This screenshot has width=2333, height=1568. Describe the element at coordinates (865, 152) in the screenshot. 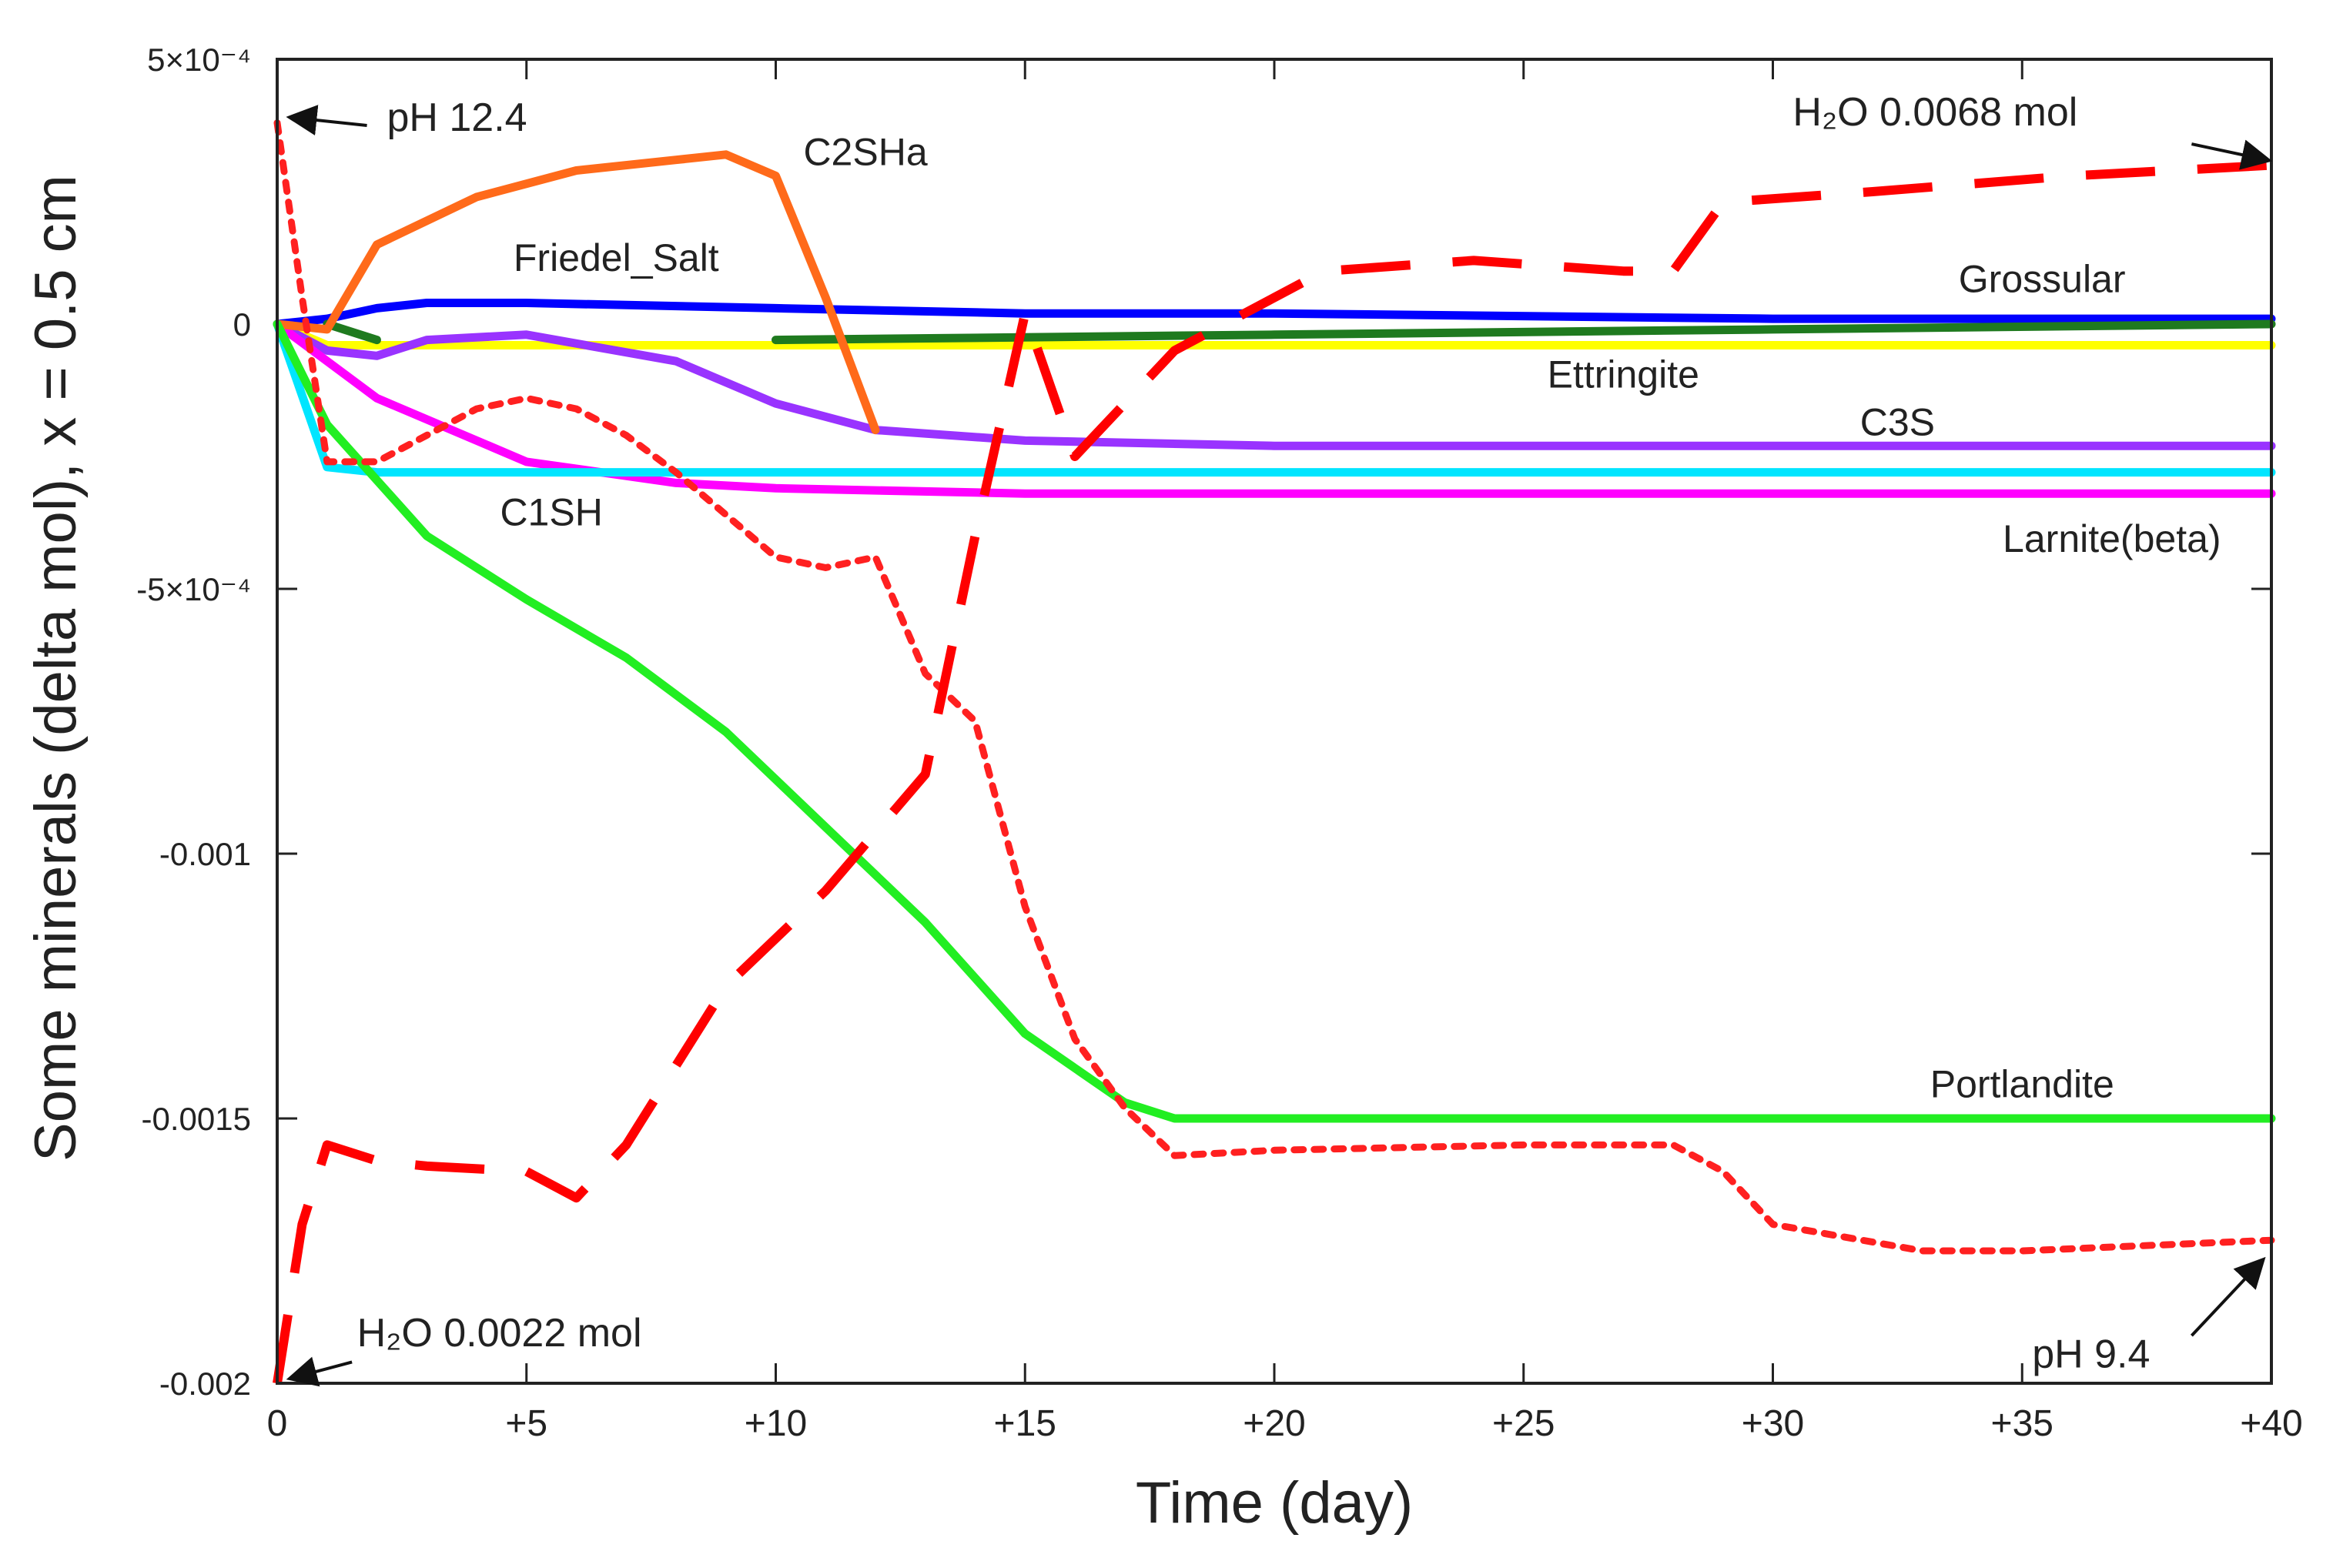

I see `series-label-c2sha: C2SHa` at that location.